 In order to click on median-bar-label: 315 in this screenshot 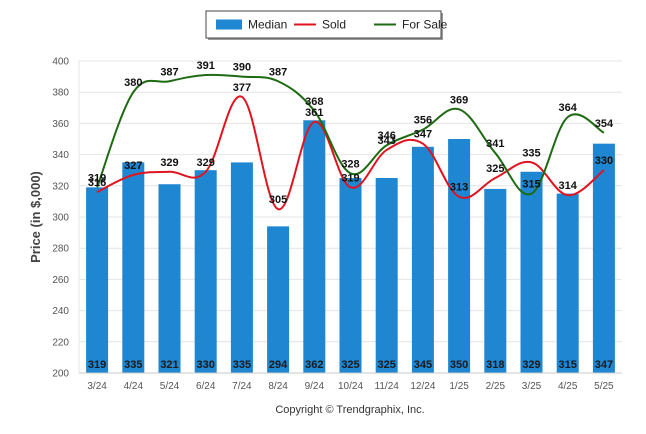, I will do `click(568, 365)`.